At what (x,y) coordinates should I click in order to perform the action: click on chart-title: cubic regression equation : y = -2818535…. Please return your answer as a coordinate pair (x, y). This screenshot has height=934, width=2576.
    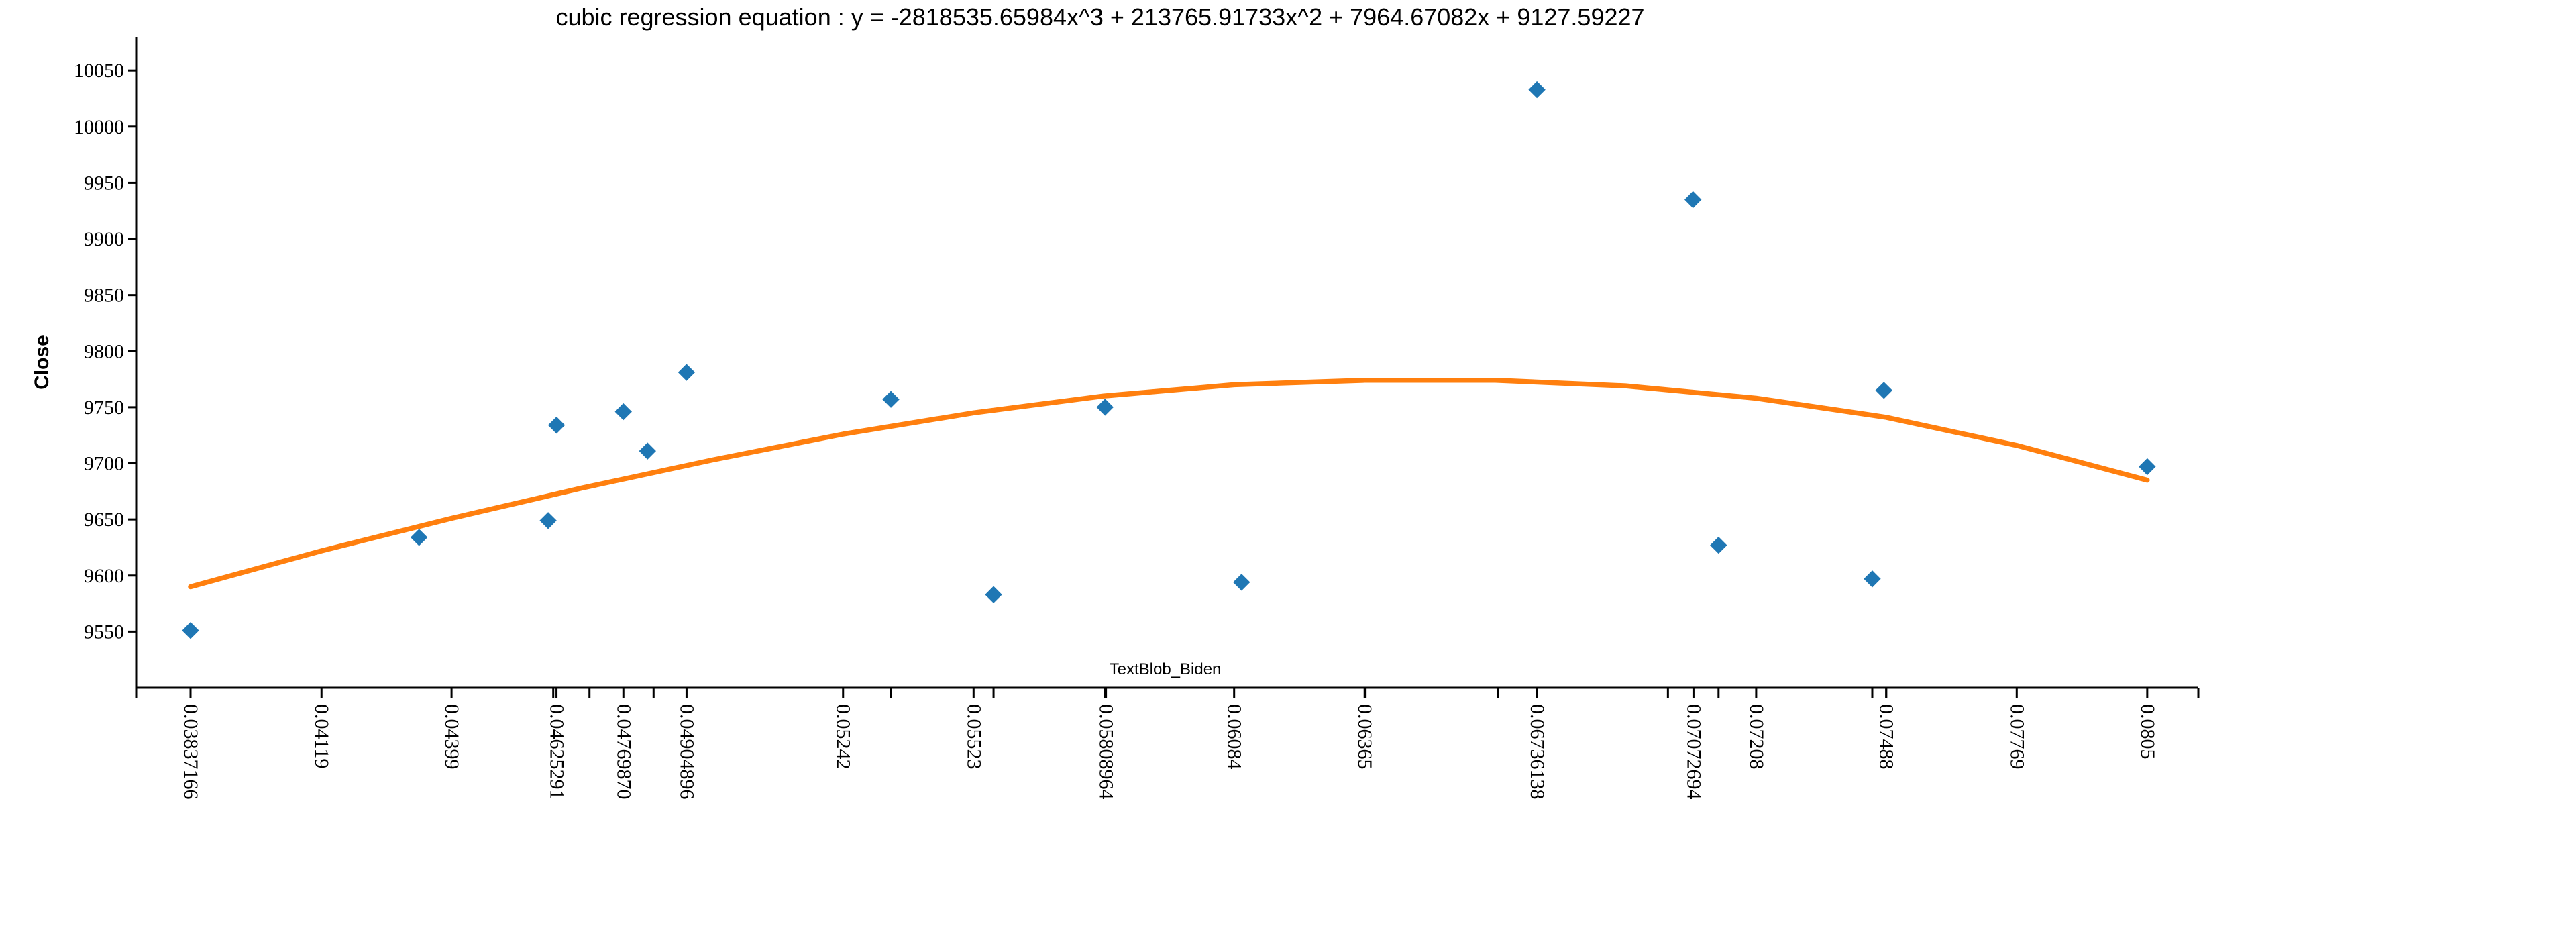
    Looking at the image, I should click on (1099, 17).